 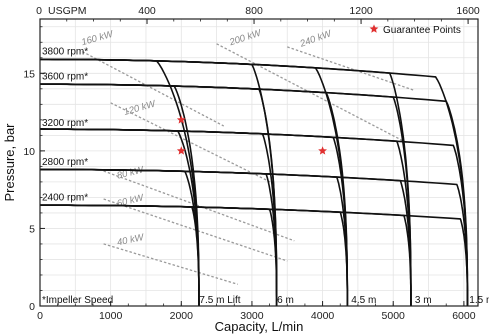 I want to click on legend-star-icon, so click(x=374, y=28).